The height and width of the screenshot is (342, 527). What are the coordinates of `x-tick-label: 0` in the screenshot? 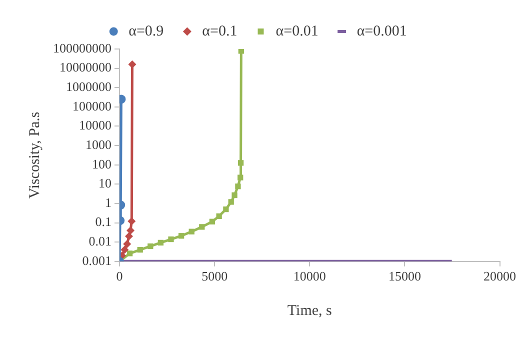 It's located at (119, 276).